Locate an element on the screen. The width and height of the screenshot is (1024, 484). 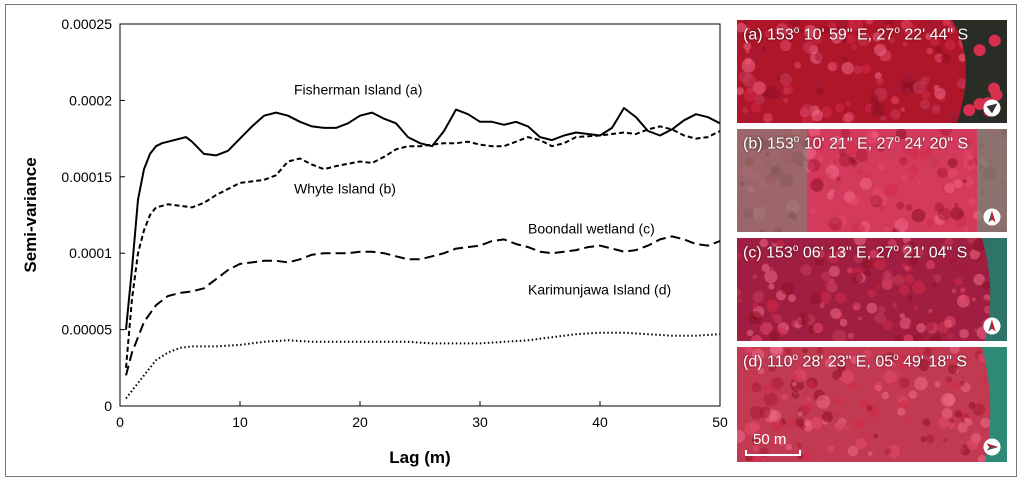
series-annotation-2: Whyte Island (b) is located at coordinates (345, 189).